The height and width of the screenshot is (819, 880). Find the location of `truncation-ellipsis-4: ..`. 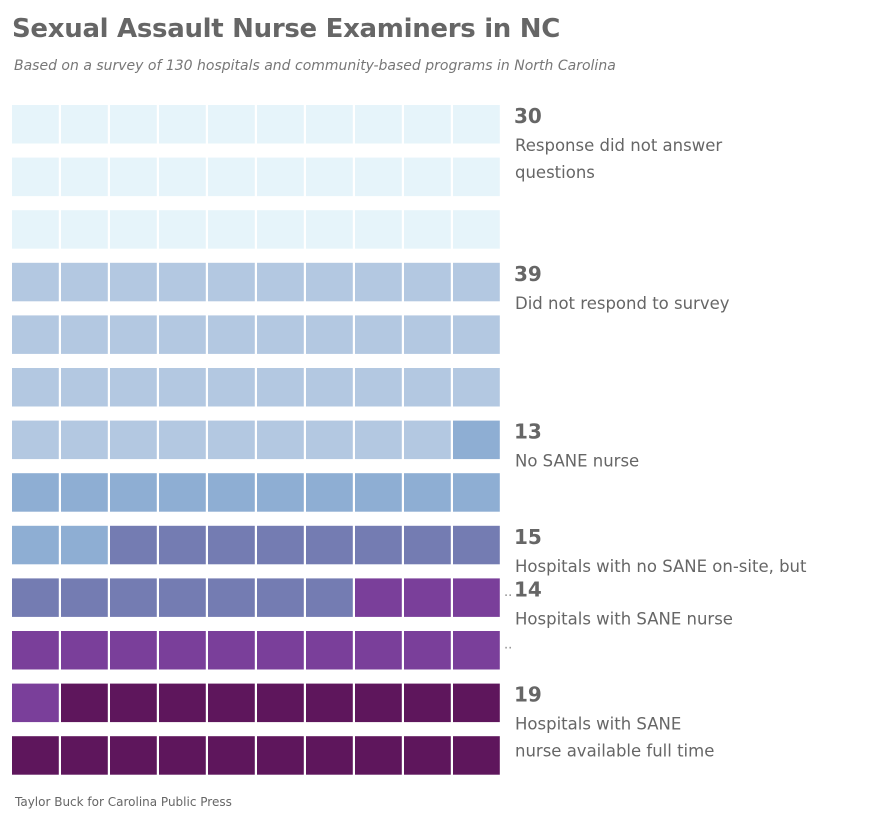

truncation-ellipsis-4: .. is located at coordinates (508, 644).